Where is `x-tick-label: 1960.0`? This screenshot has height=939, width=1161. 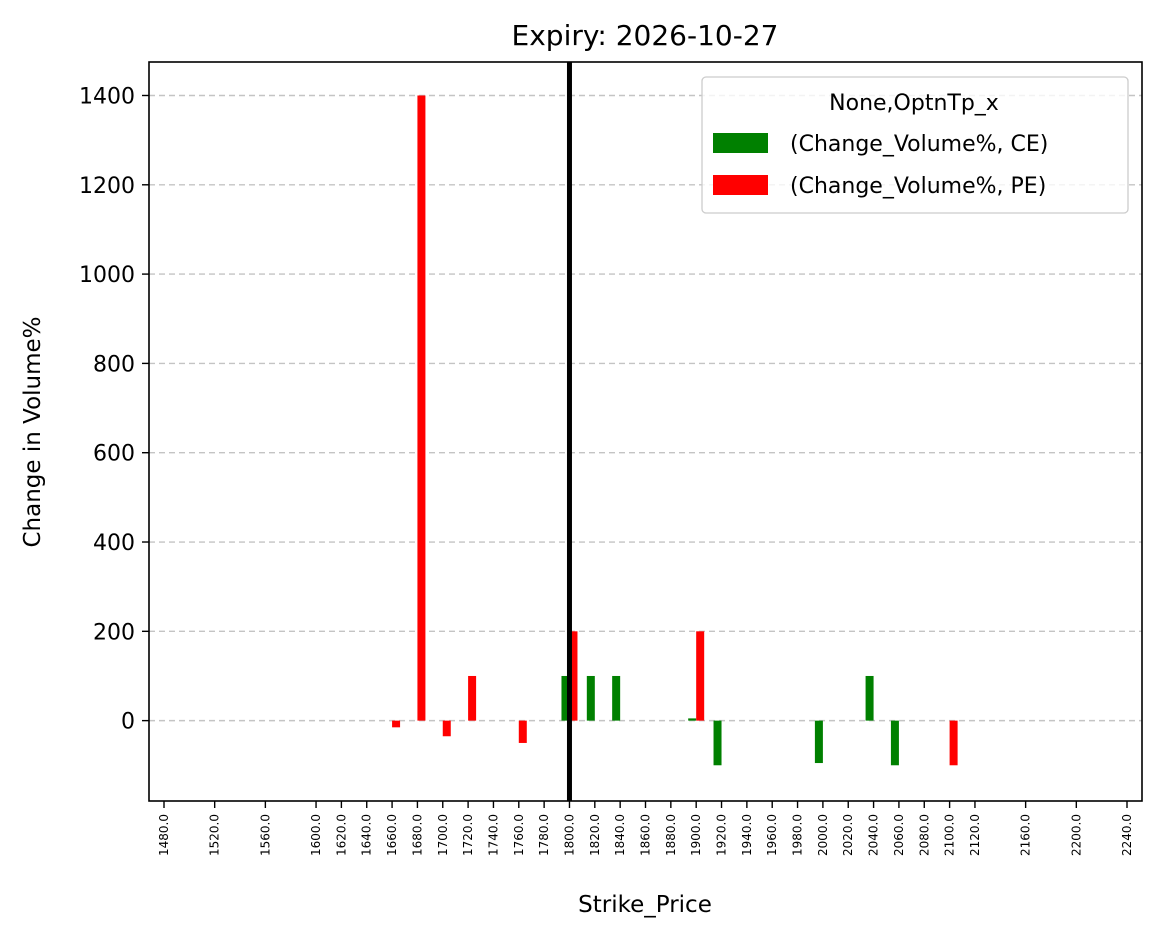 x-tick-label: 1960.0 is located at coordinates (772, 835).